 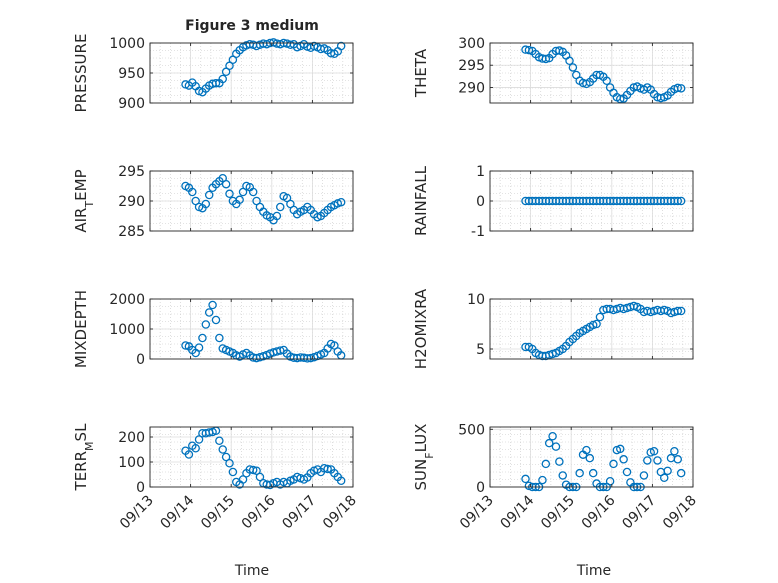 What do you see at coordinates (480, 488) in the screenshot?
I see `y-tick-label: 0` at bounding box center [480, 488].